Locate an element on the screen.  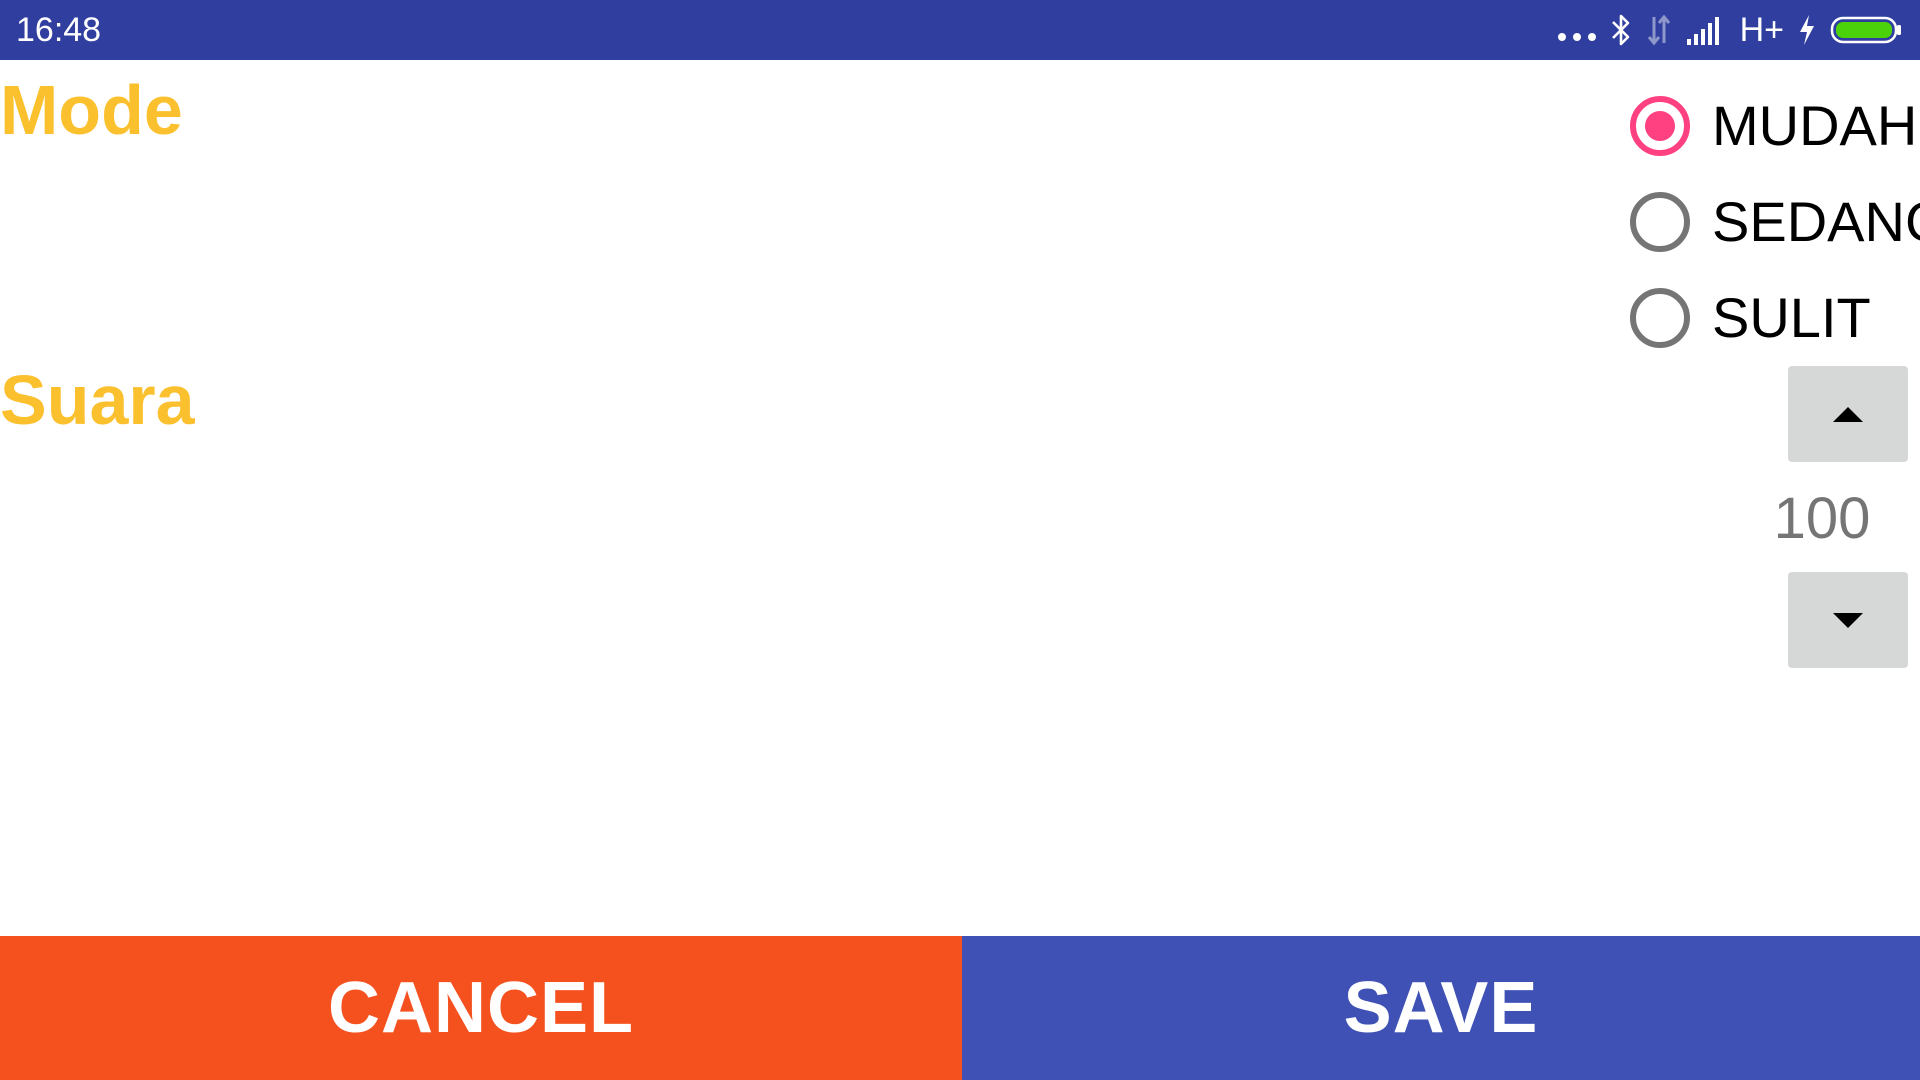
radio-checked-icon is located at coordinates (1660, 126).